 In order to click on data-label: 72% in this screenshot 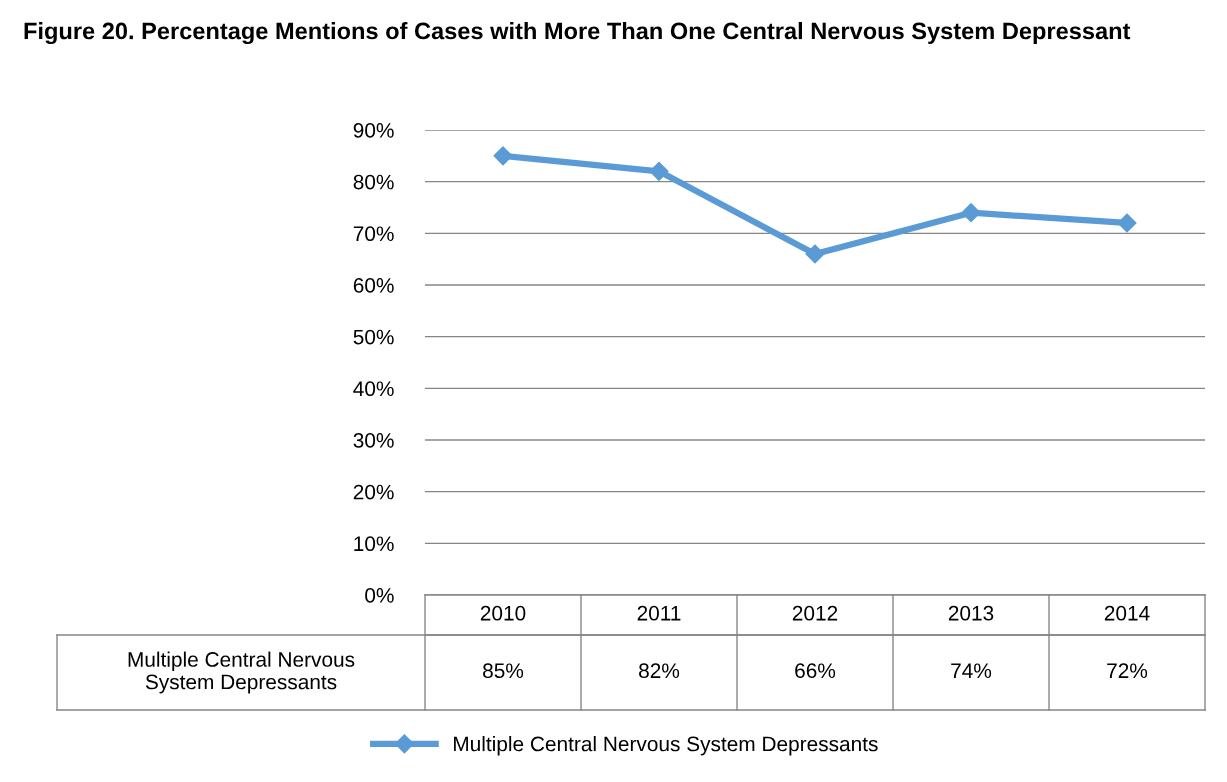, I will do `click(1127, 671)`.